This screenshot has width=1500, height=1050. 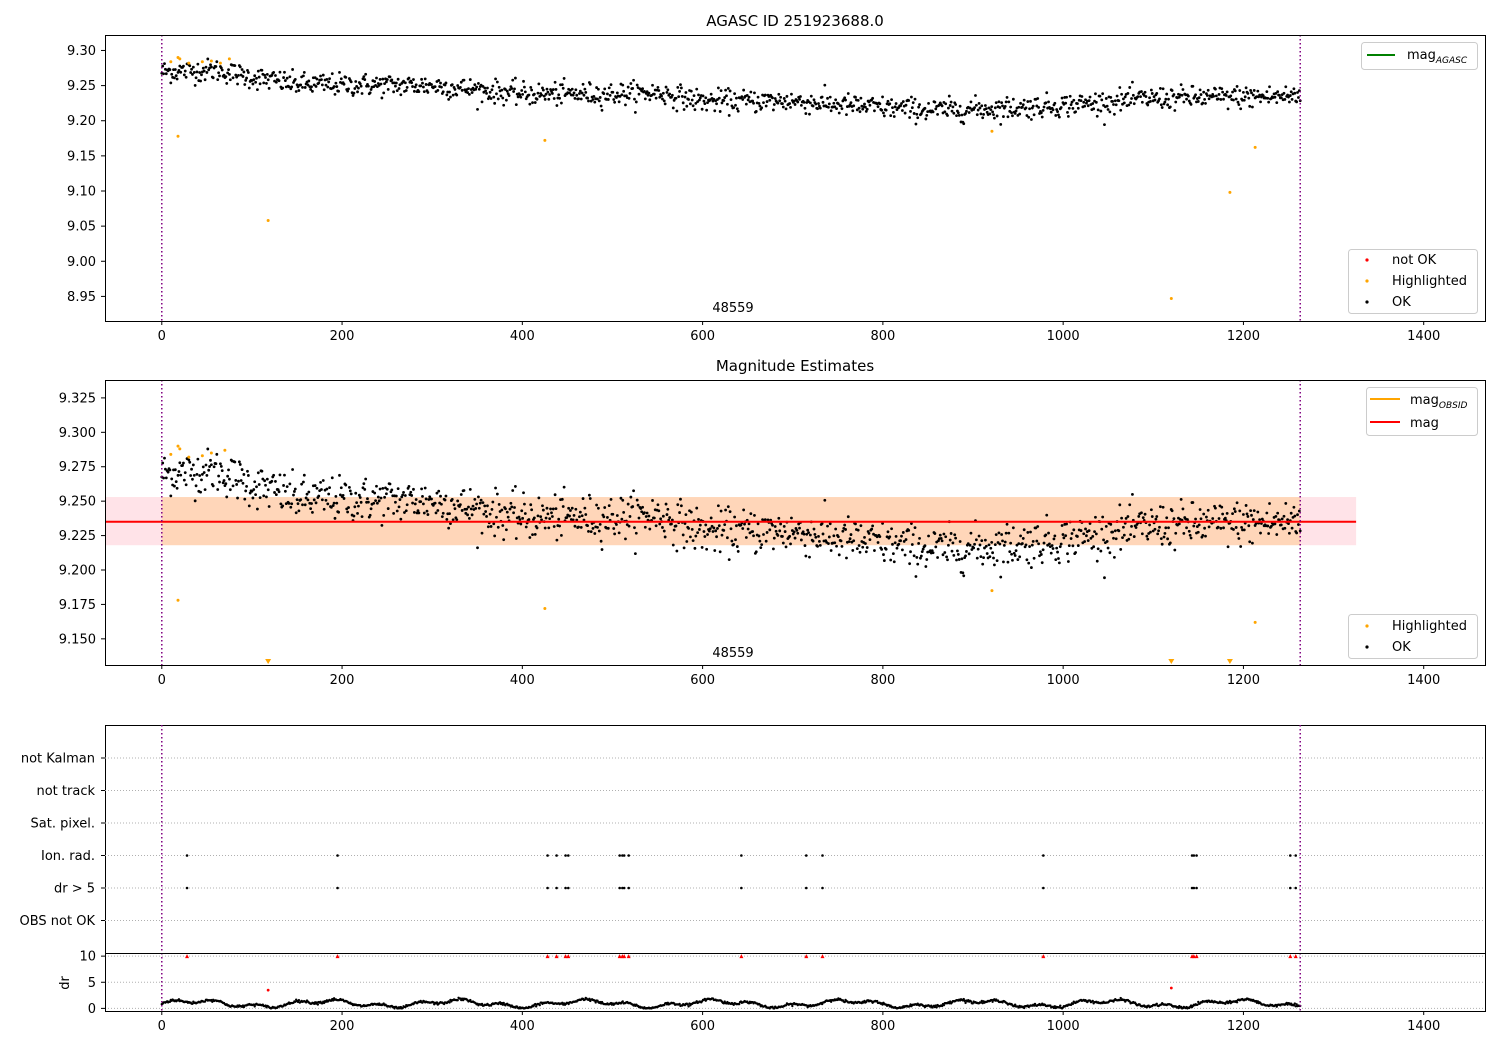 What do you see at coordinates (806, 956) in the screenshot?
I see `dr-capped-marker` at bounding box center [806, 956].